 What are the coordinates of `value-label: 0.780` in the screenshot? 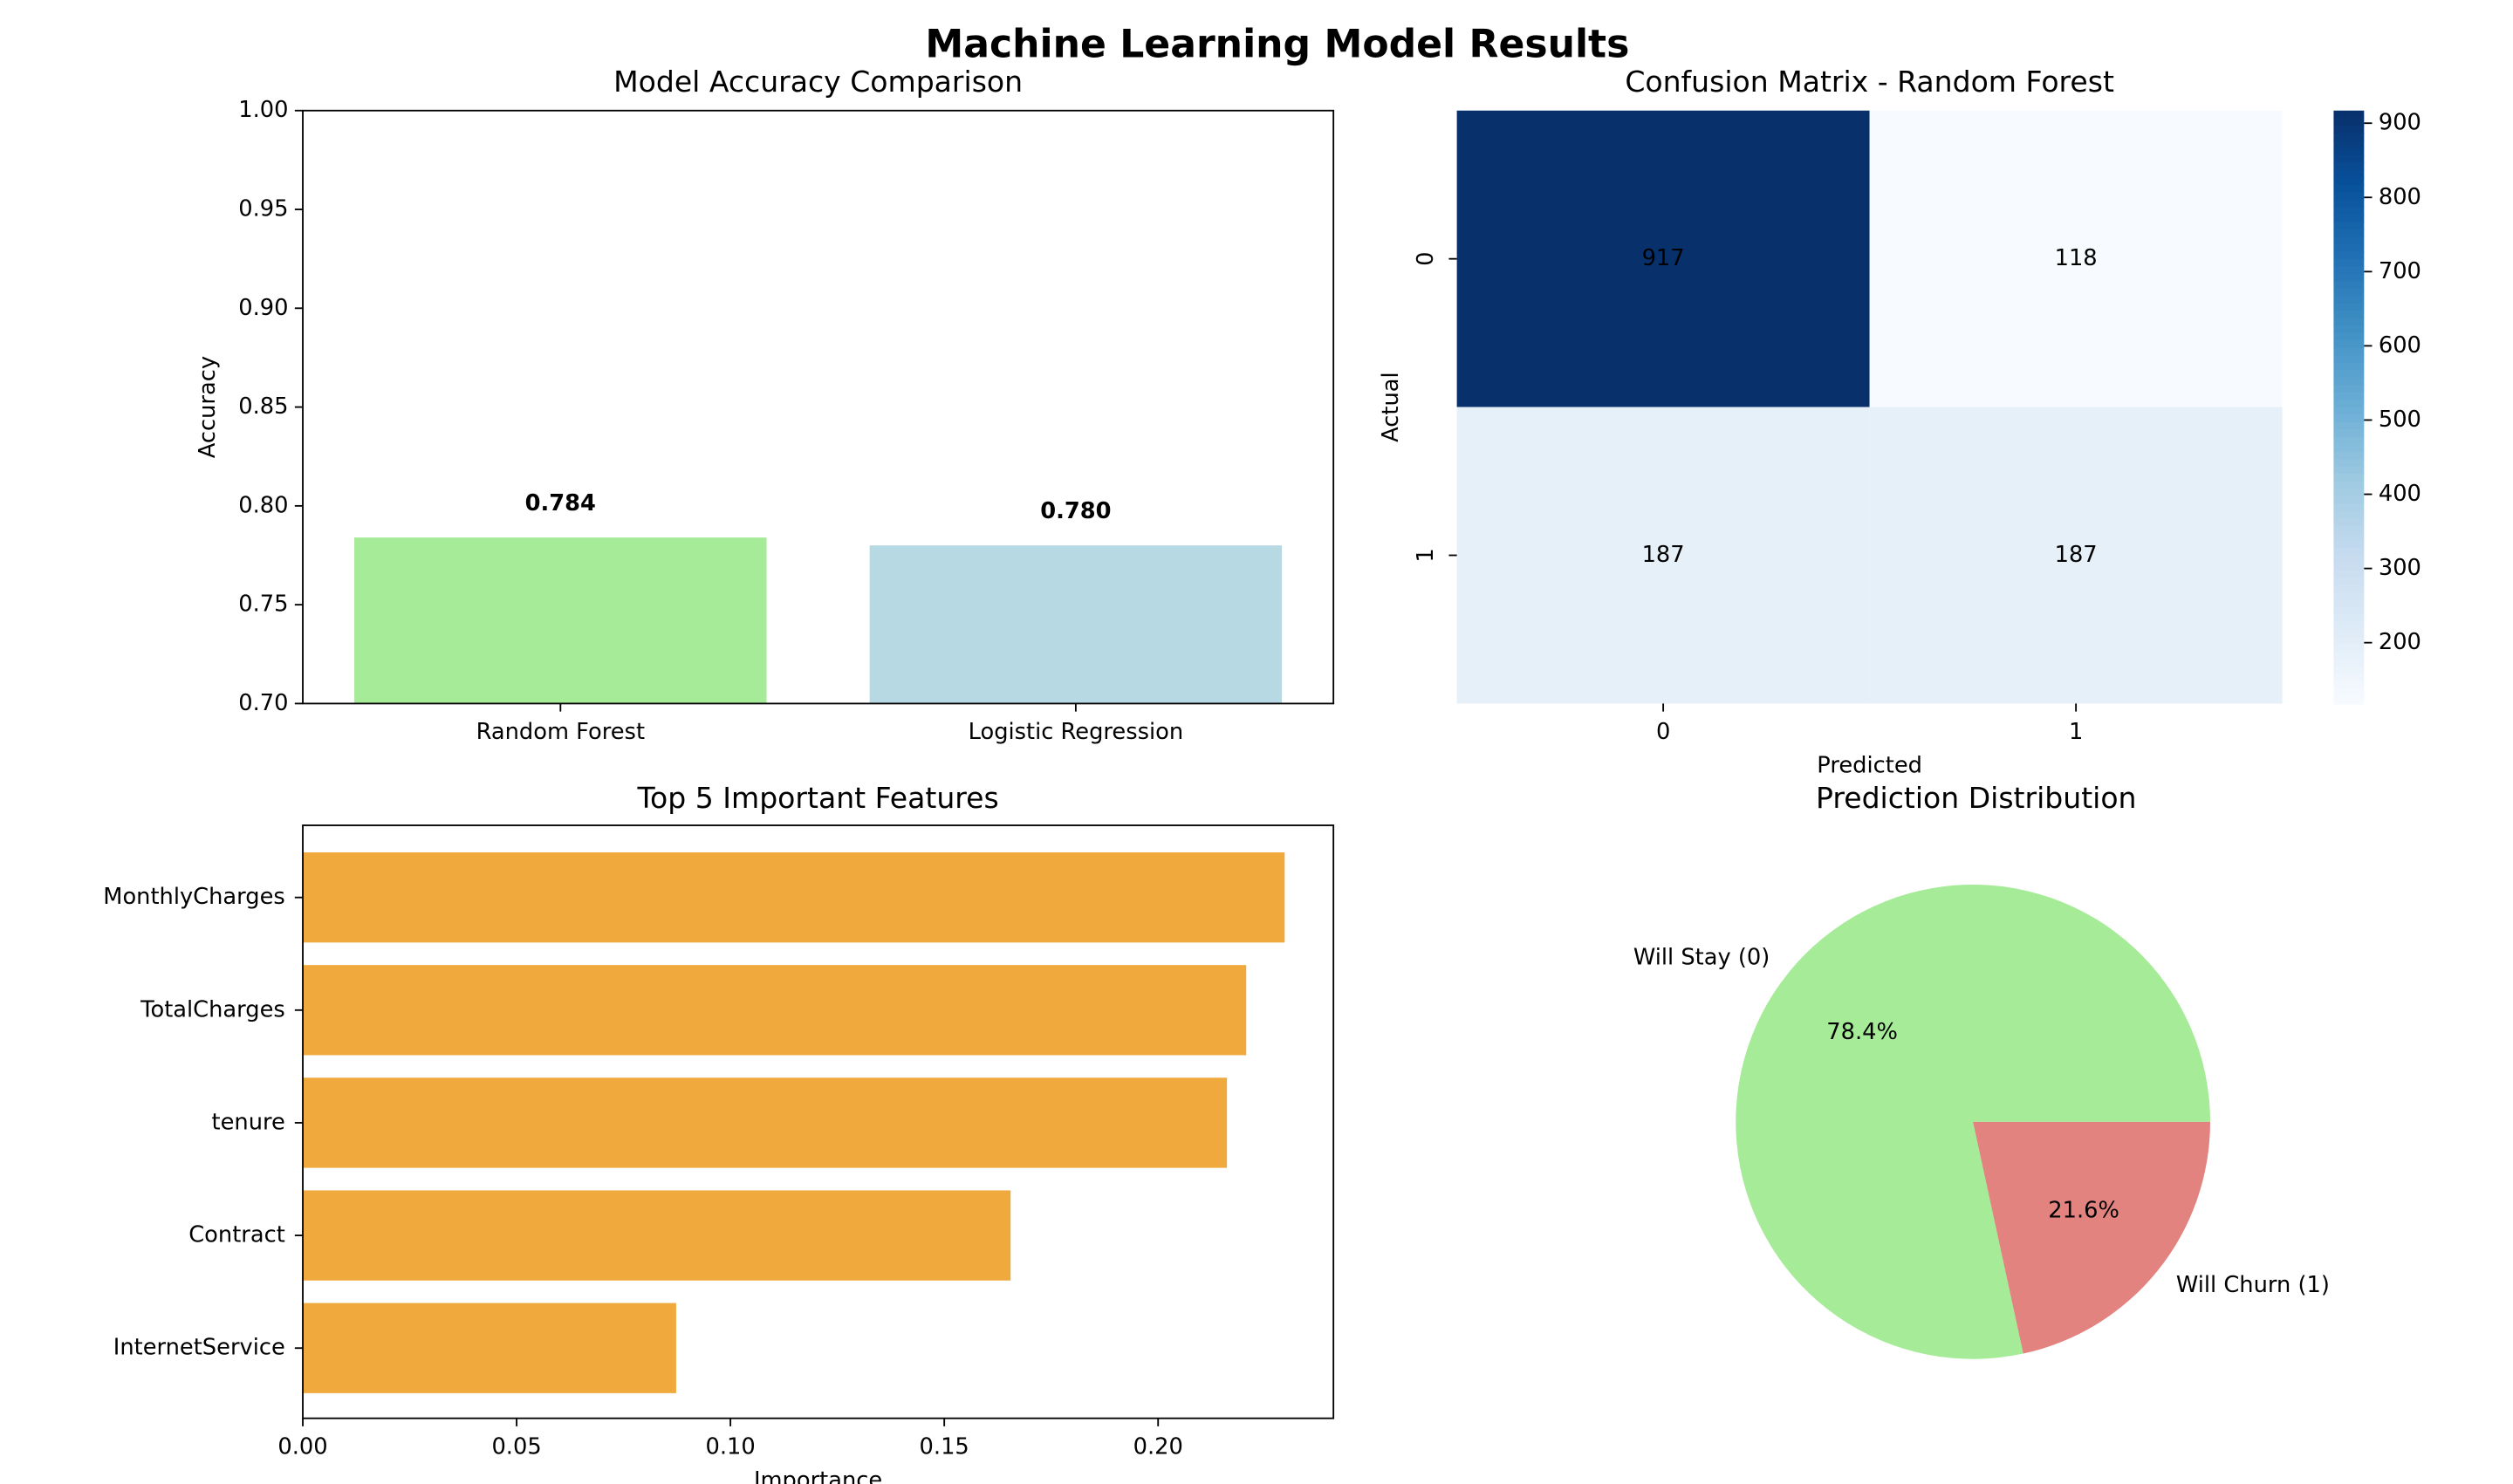 It's located at (1075, 511).